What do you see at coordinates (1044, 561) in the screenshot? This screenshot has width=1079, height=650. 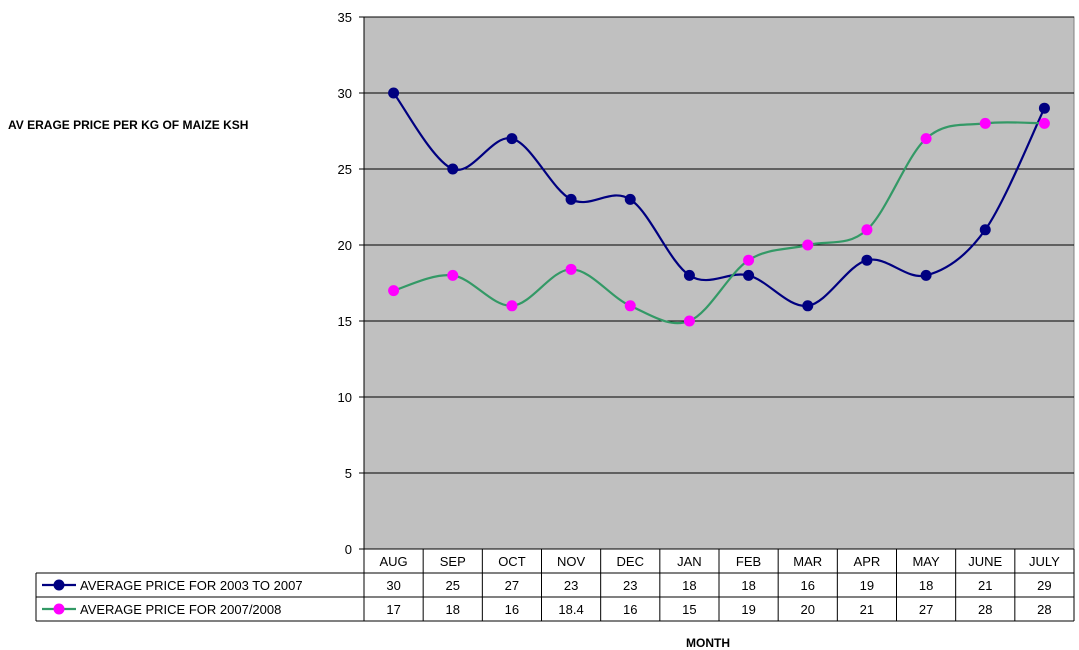 I see `x-category-label: JULY` at bounding box center [1044, 561].